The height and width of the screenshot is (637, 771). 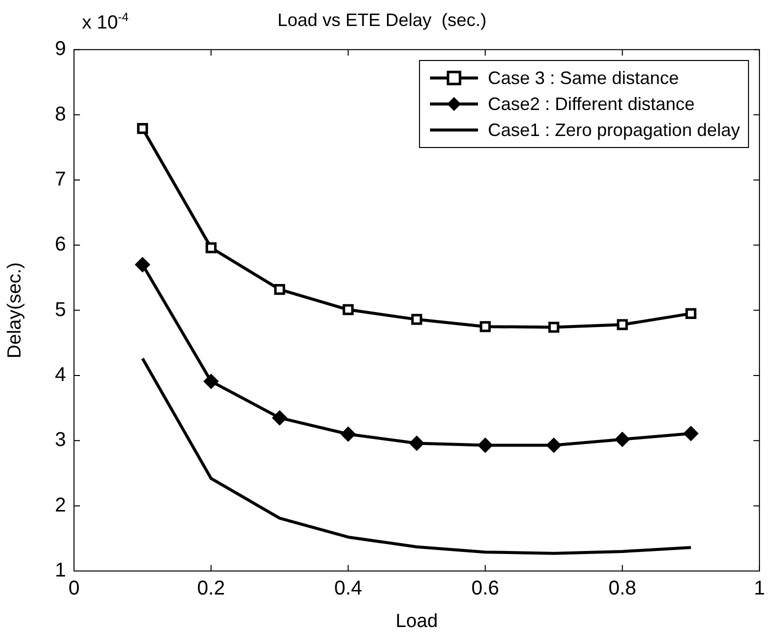 What do you see at coordinates (60, 505) in the screenshot?
I see `y-tick-label: 2` at bounding box center [60, 505].